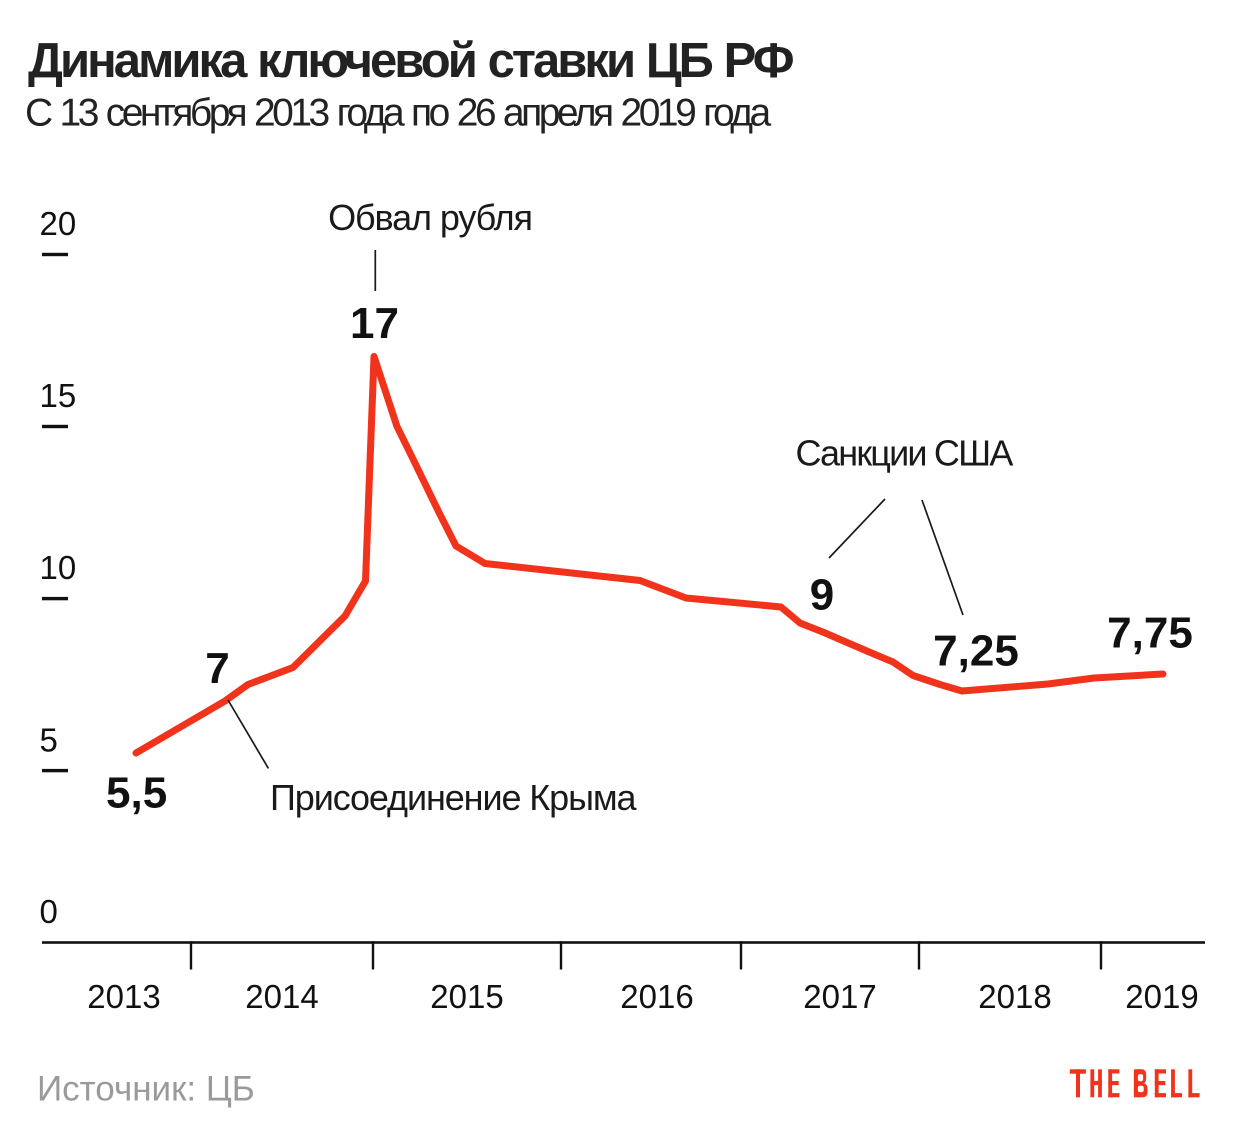  What do you see at coordinates (58, 395) in the screenshot?
I see `svg-text: 15` at bounding box center [58, 395].